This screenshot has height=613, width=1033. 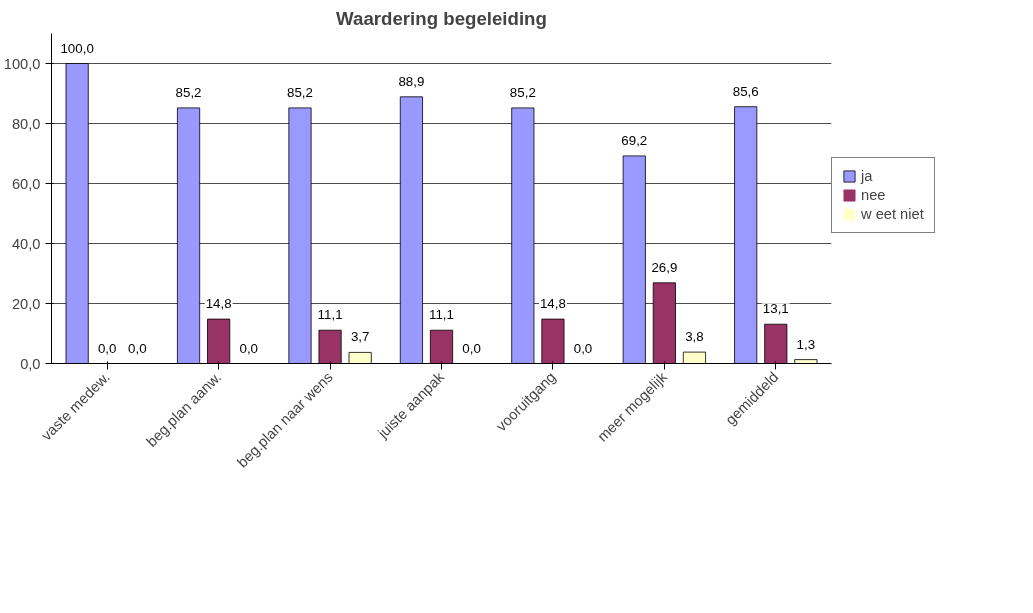 What do you see at coordinates (806, 344) in the screenshot?
I see `data-label: 1,3` at bounding box center [806, 344].